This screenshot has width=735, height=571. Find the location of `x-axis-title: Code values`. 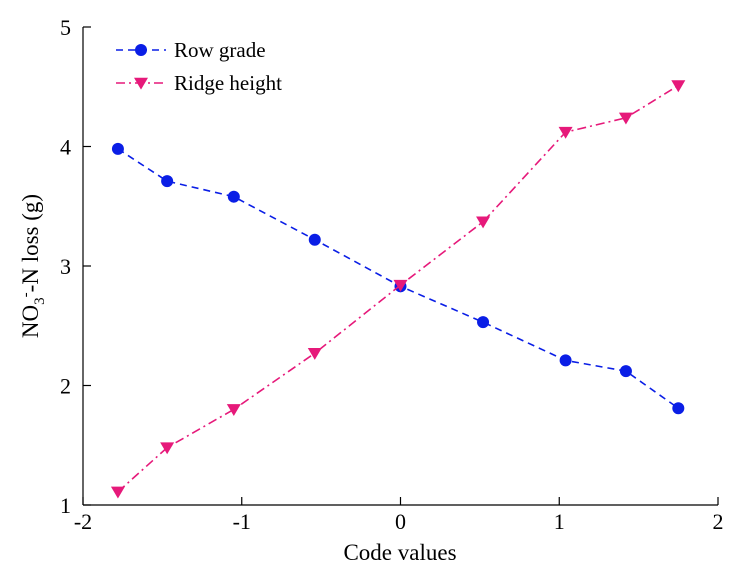

x-axis-title: Code values is located at coordinates (399, 552).